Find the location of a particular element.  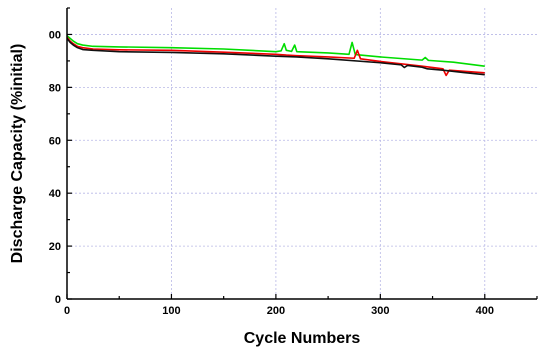

y-tick-label: 20 is located at coordinates (55, 247).